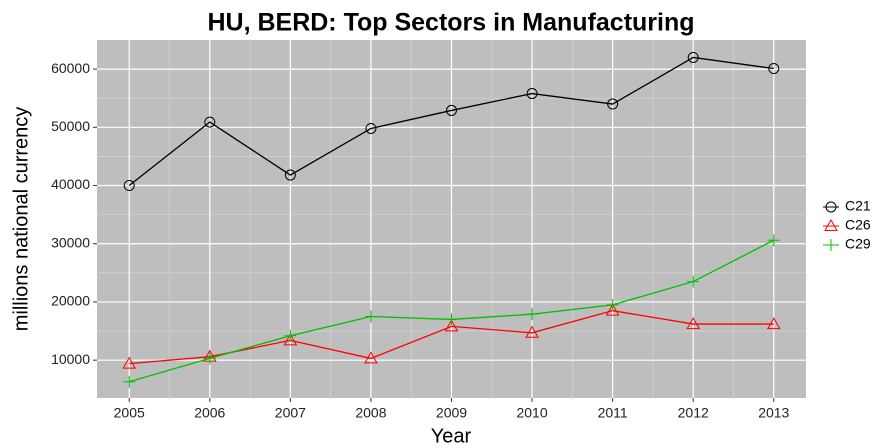 The height and width of the screenshot is (448, 880). I want to click on x-tick-label: 2005, so click(129, 413).